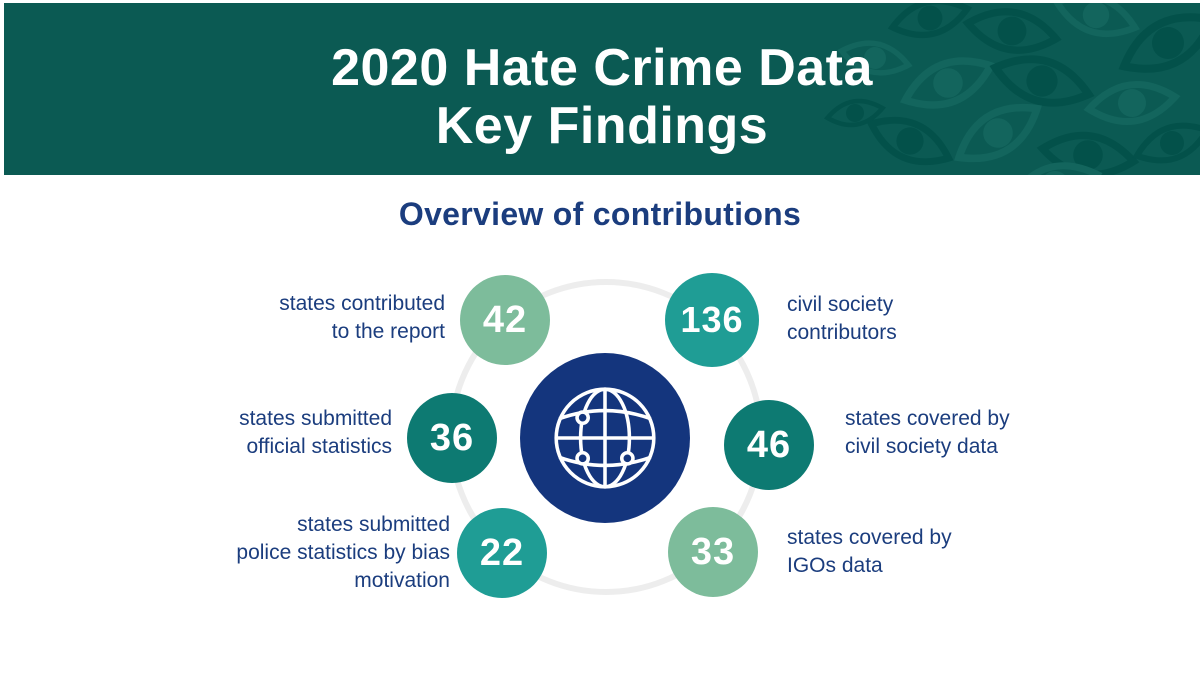 This screenshot has width=1200, height=675. What do you see at coordinates (505, 320) in the screenshot?
I see `stat-bubble-states-contributed: 42` at bounding box center [505, 320].